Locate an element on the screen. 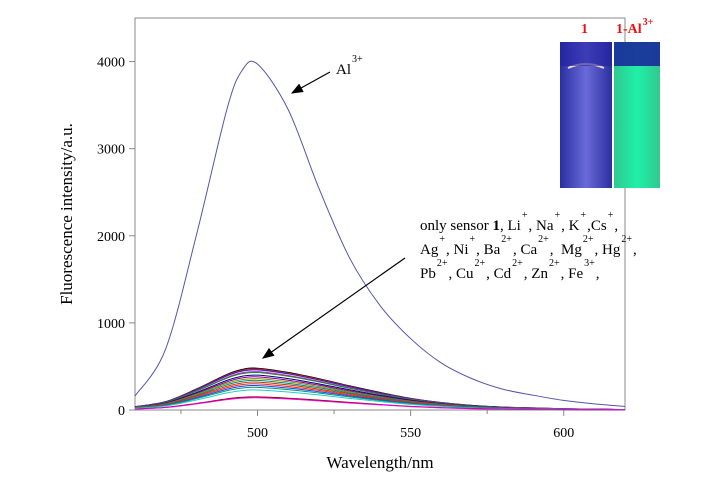 The image size is (712, 488). ion-text: only sensor is located at coordinates (456, 226).